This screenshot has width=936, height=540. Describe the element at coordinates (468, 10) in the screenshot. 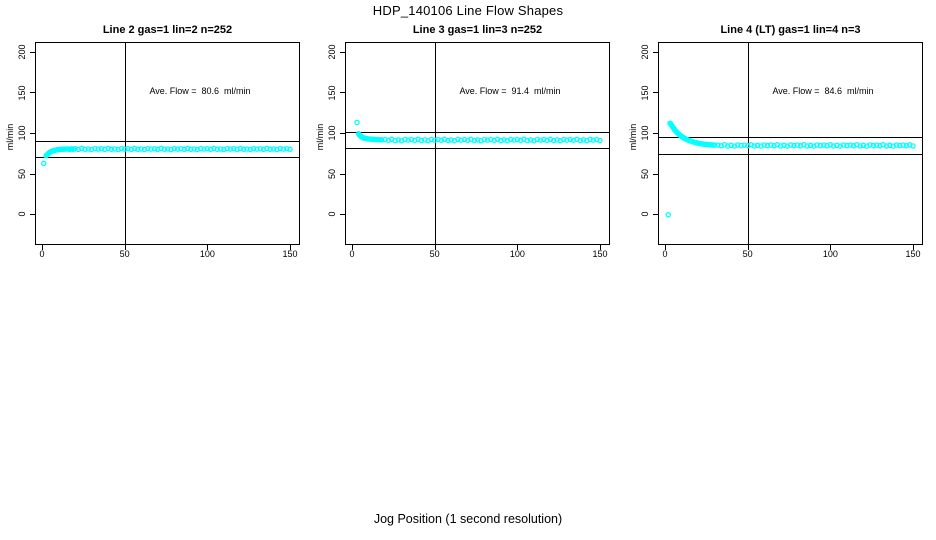

I see `main-title: HDP_140106 Line Flow Shapes` at that location.